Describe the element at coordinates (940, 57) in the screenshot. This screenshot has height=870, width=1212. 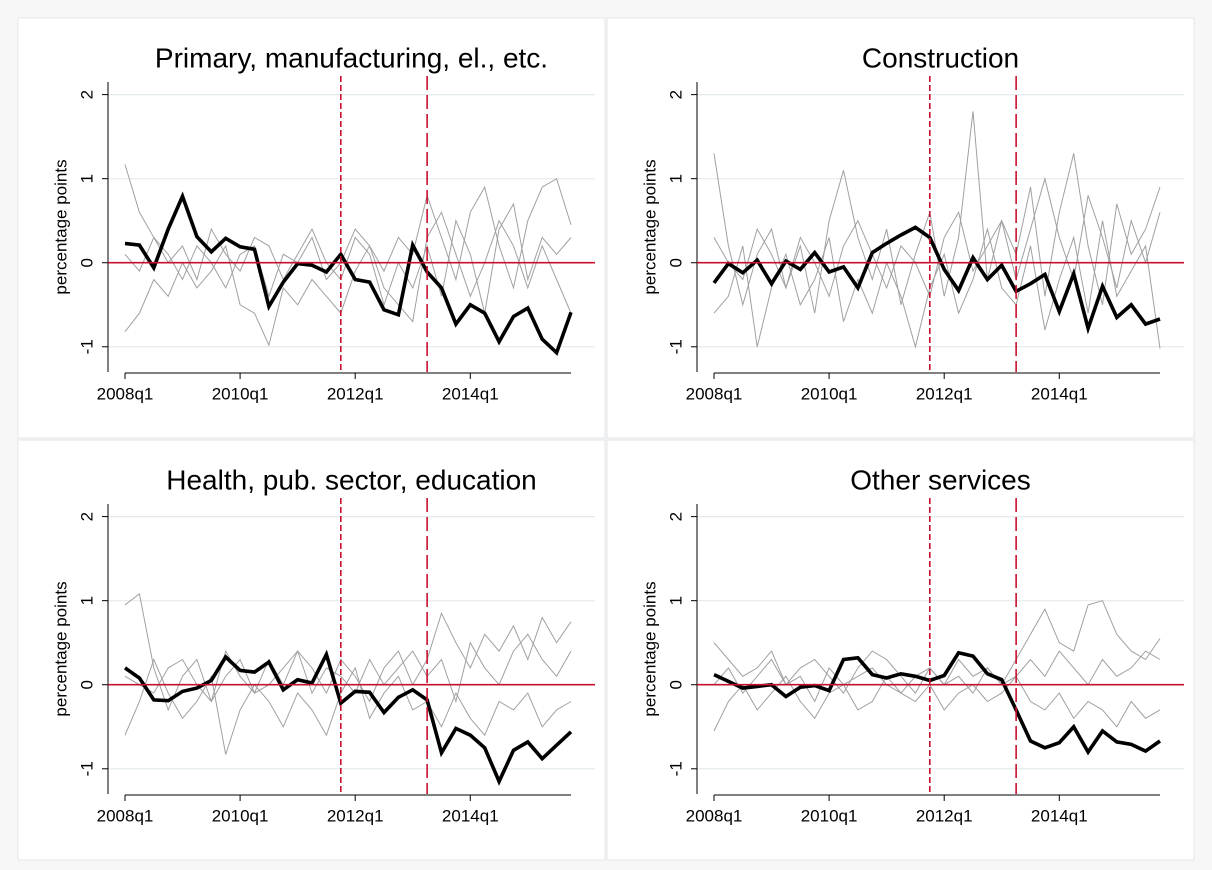
I see `panel-title: Construction` at that location.